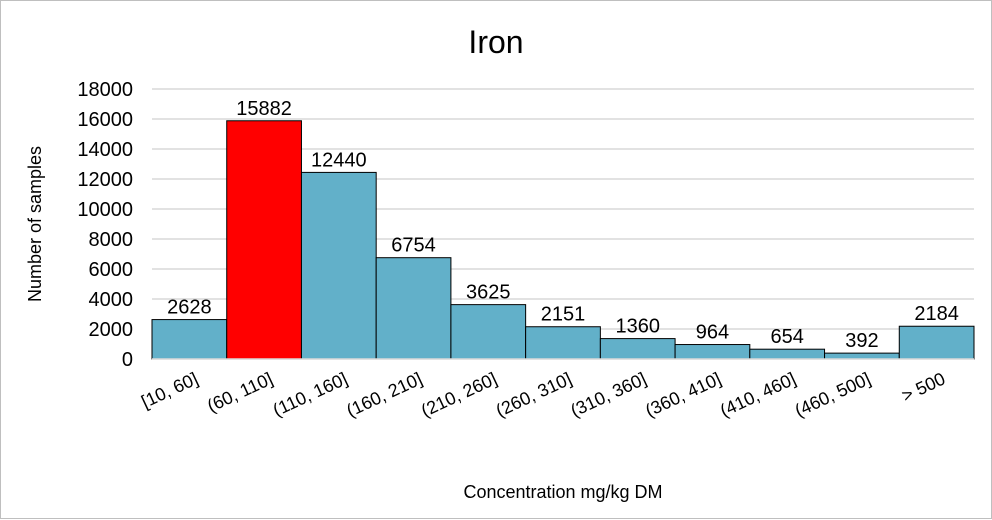 The width and height of the screenshot is (992, 520). I want to click on x-tick-label: (460, 500], so click(833, 394).